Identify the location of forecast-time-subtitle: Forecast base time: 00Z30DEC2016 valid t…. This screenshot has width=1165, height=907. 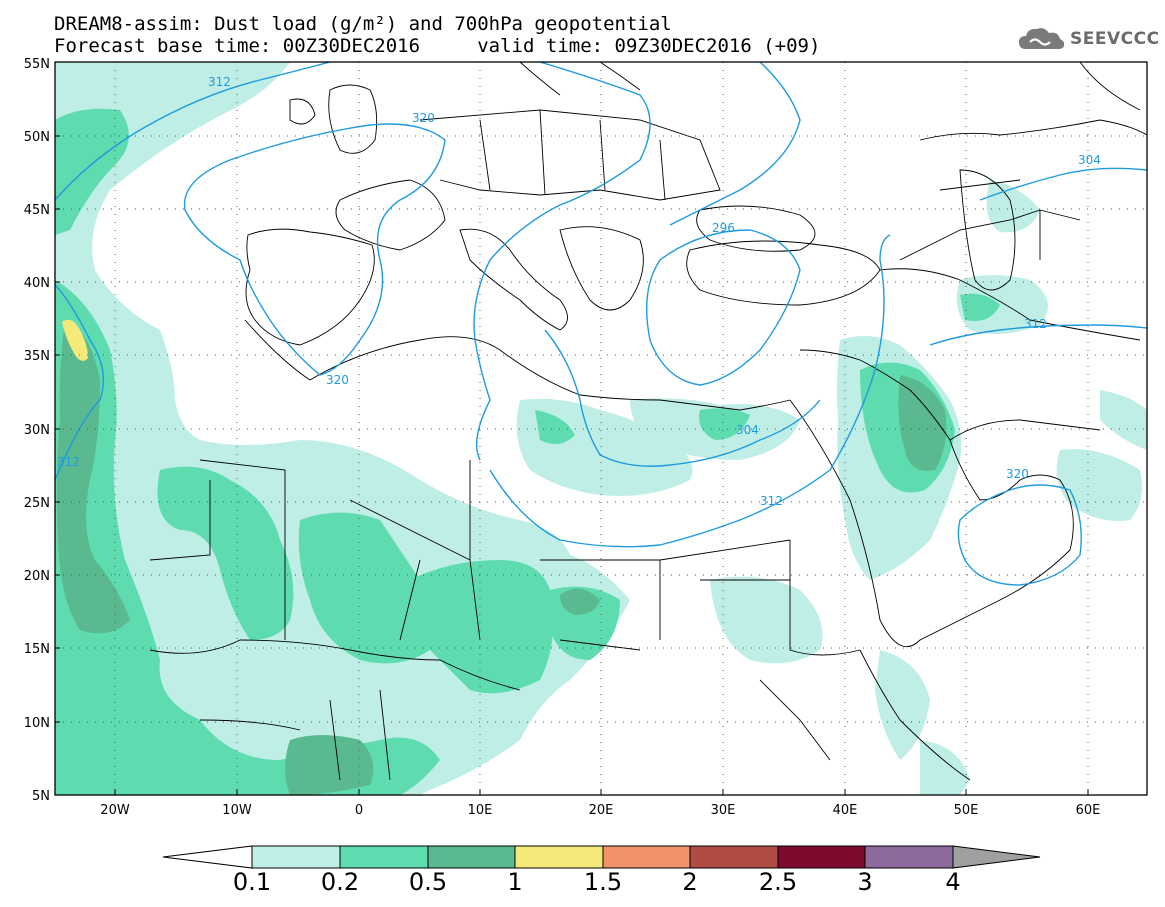
(437, 46).